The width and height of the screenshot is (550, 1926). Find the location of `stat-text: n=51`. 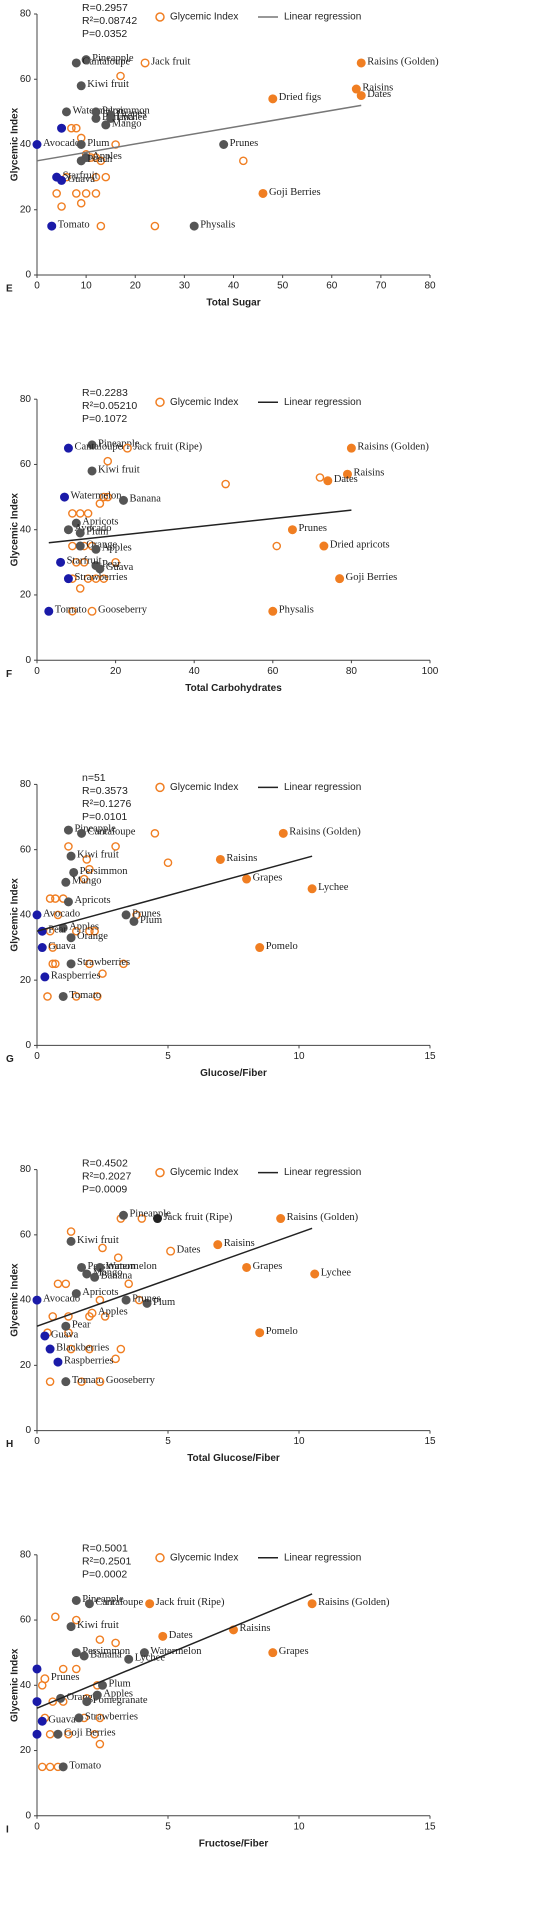

stat-text: n=51 is located at coordinates (94, 778).